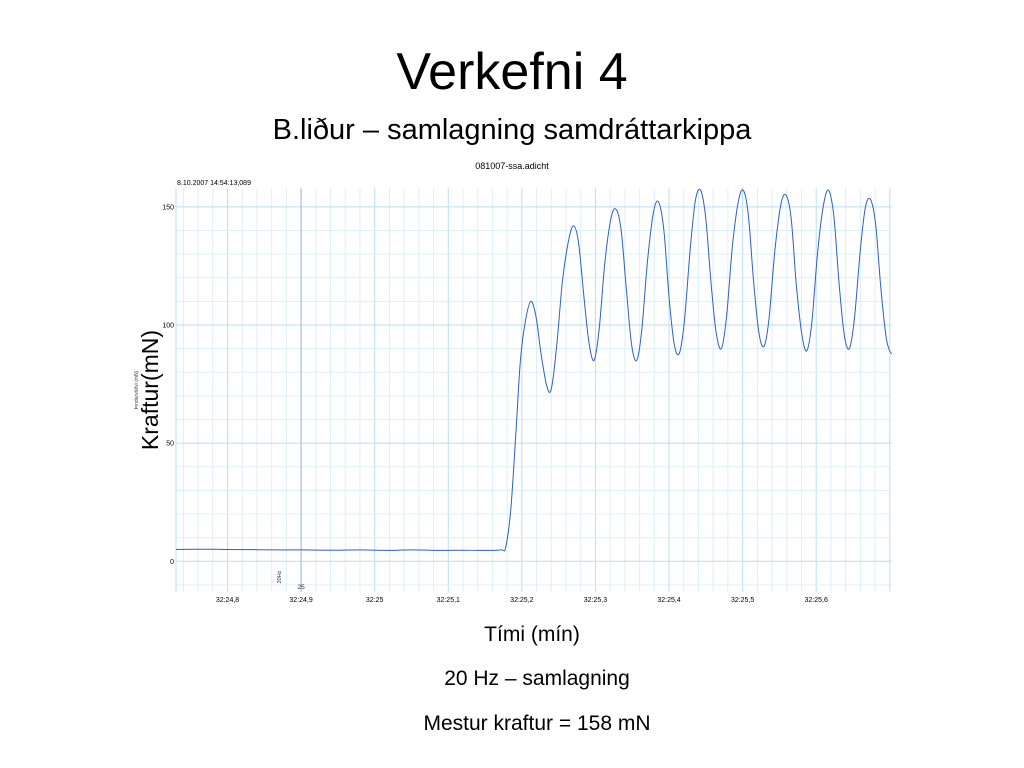  Describe the element at coordinates (214, 183) in the screenshot. I see `chart-timestamp: 8.10.2007 14:54:13,089` at that location.